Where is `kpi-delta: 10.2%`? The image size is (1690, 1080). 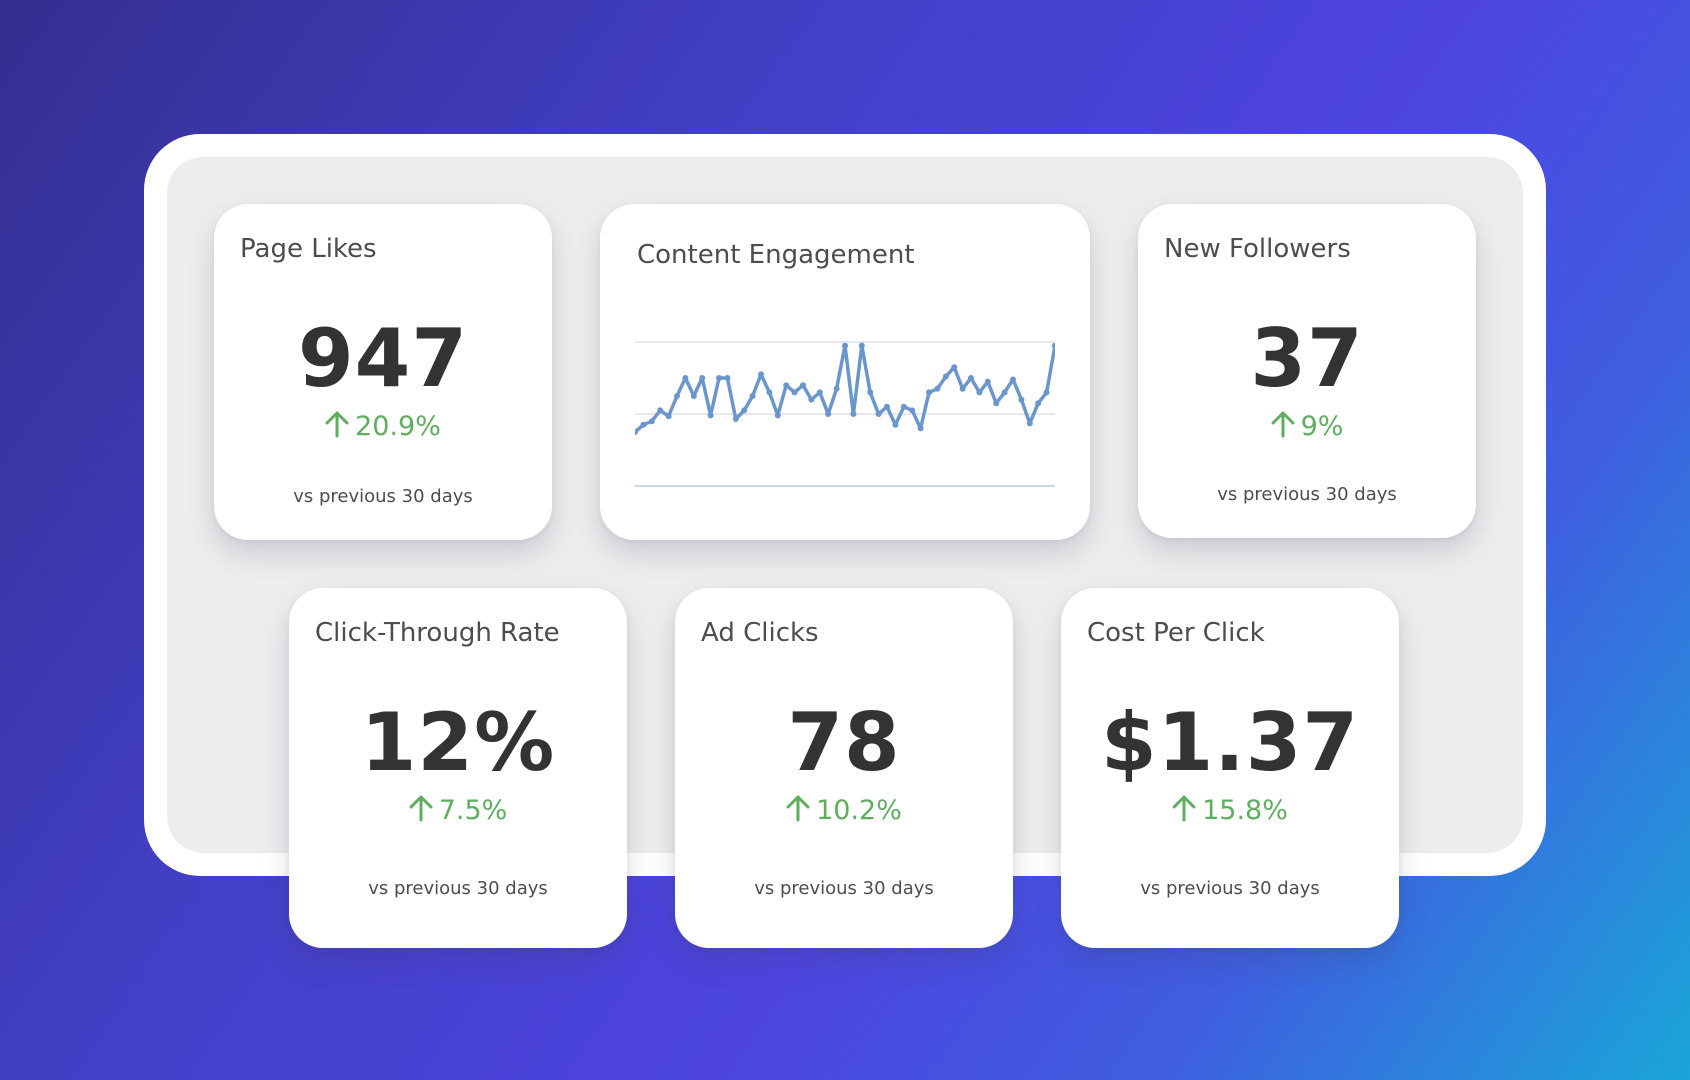 kpi-delta: 10.2% is located at coordinates (844, 810).